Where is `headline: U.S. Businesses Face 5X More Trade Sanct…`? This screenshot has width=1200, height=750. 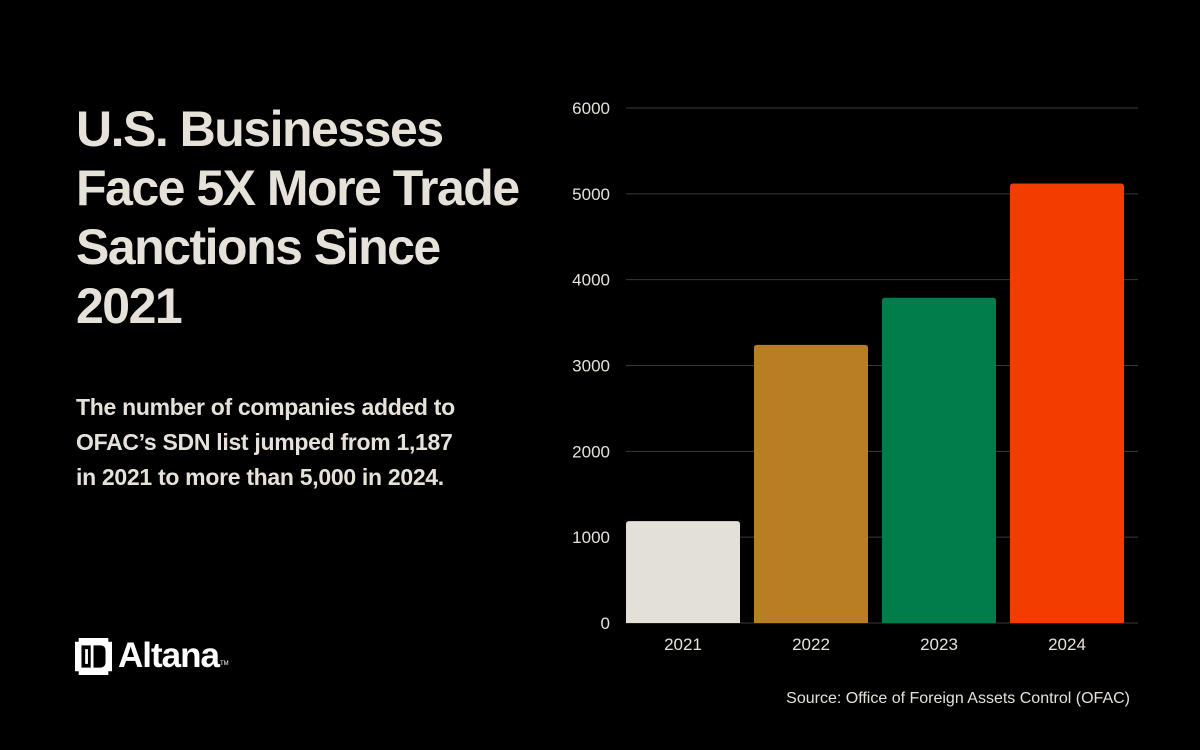 headline: U.S. Businesses Face 5X More Trade Sanct… is located at coordinates (298, 217).